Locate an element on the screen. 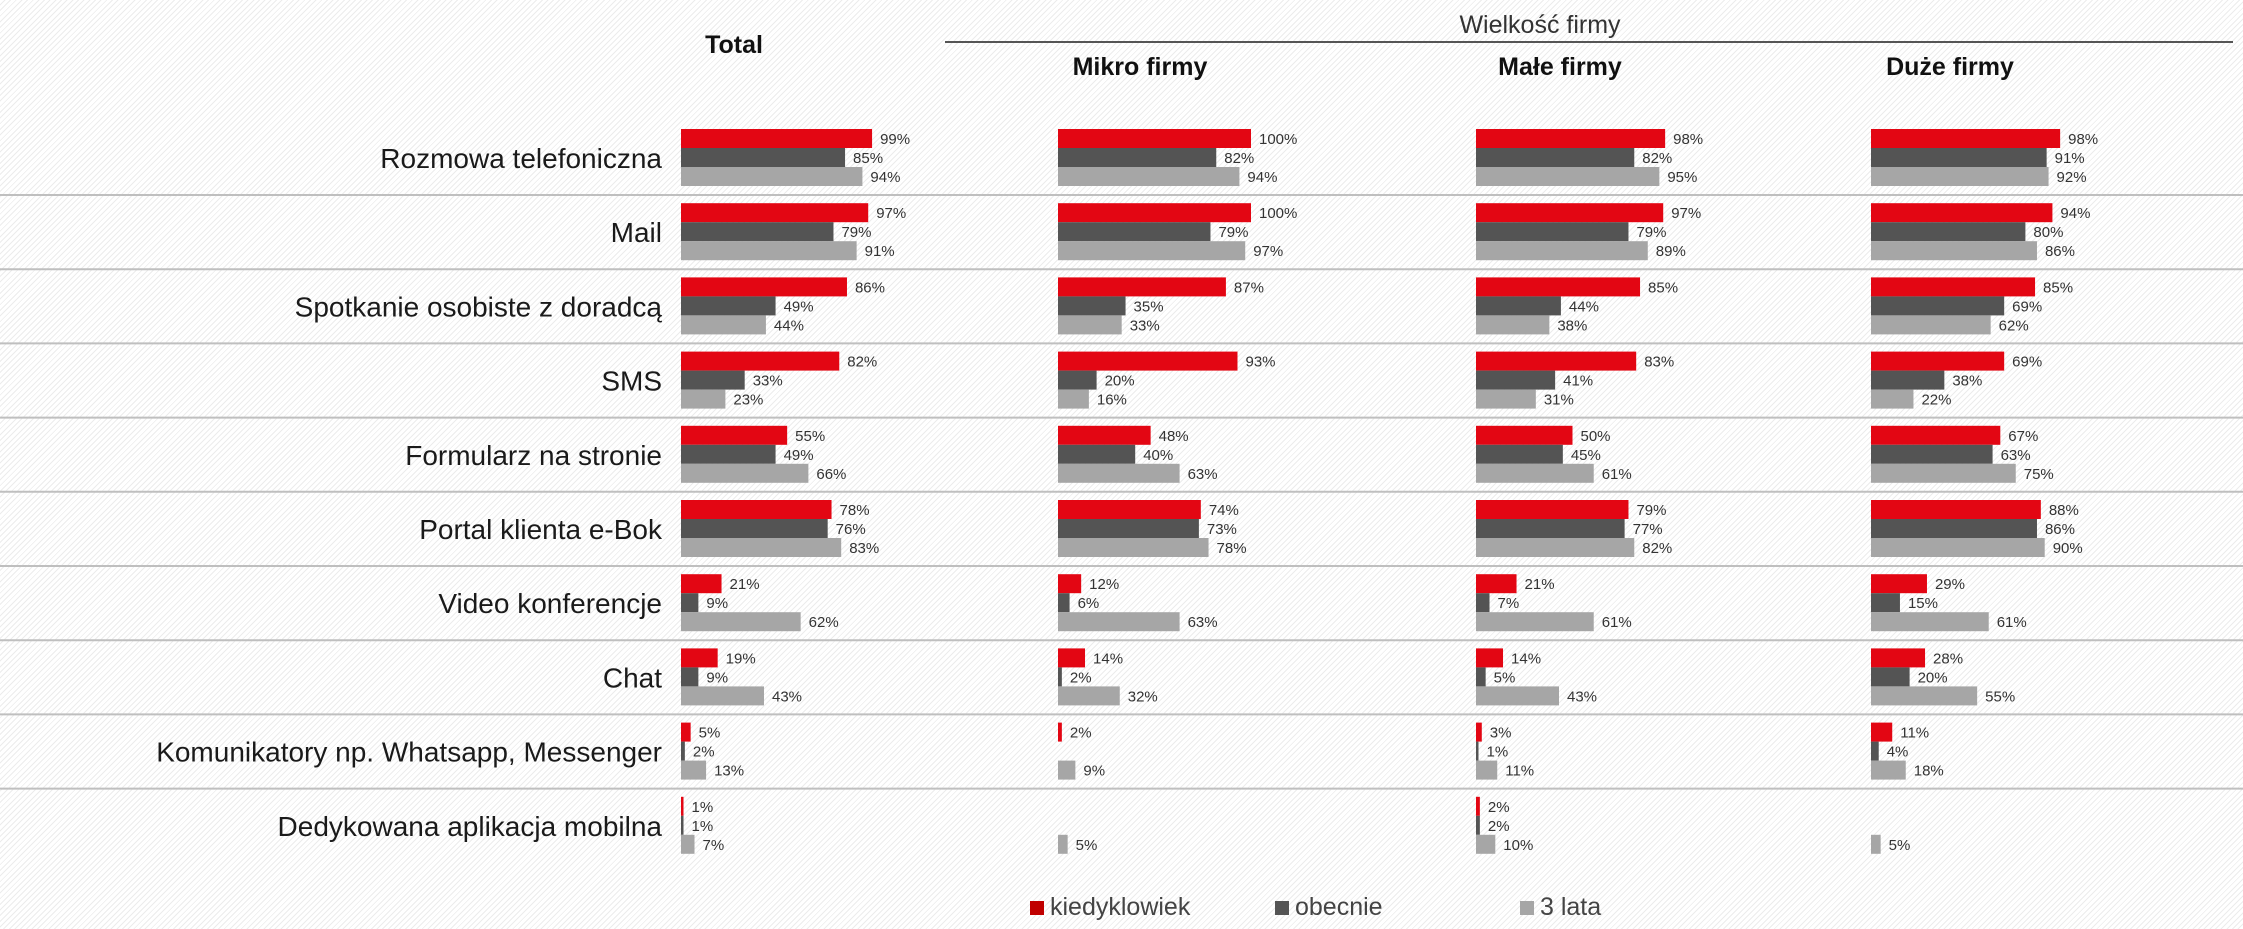 Image resolution: width=2243 pixels, height=929 pixels. data-label-kiedyklowiek-du-e-firmy: 29% is located at coordinates (1950, 584).